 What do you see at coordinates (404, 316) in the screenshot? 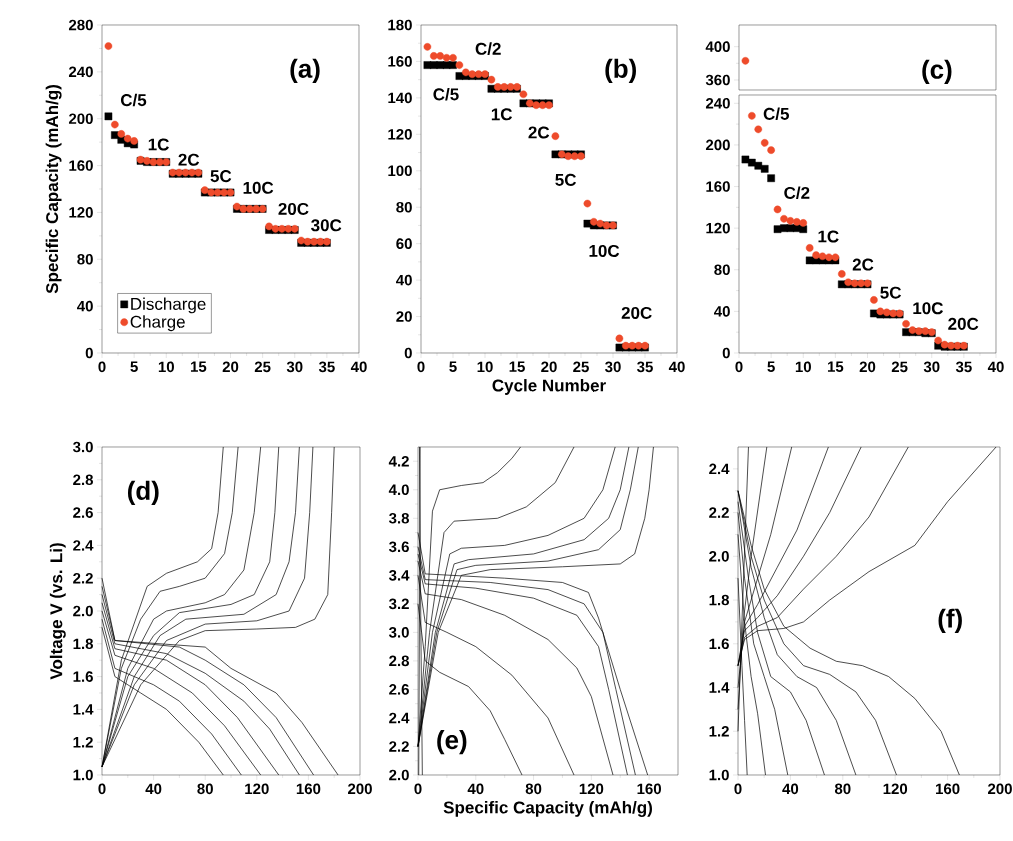
I see `y-tick-label: 20` at bounding box center [404, 316].